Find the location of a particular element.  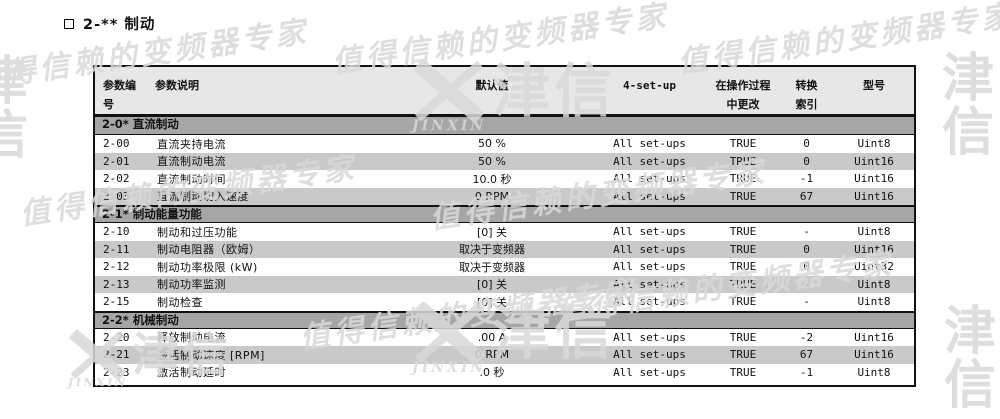

default-value-cell: .00 A is located at coordinates (492, 337).